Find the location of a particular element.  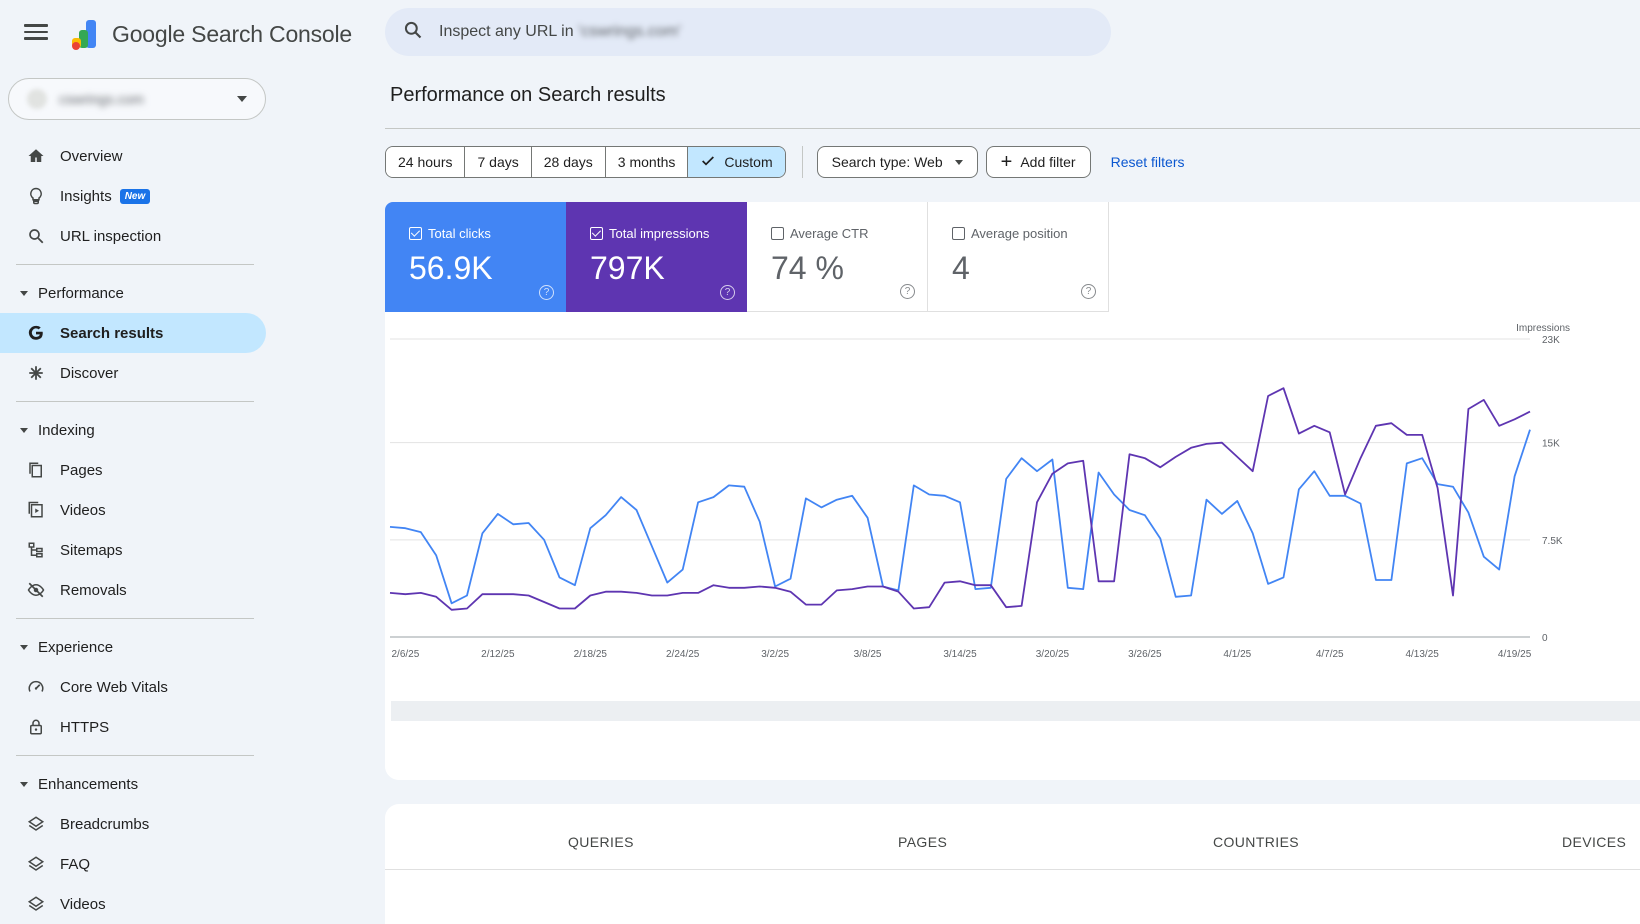

y-tick-label: 7.5K is located at coordinates (1552, 541).